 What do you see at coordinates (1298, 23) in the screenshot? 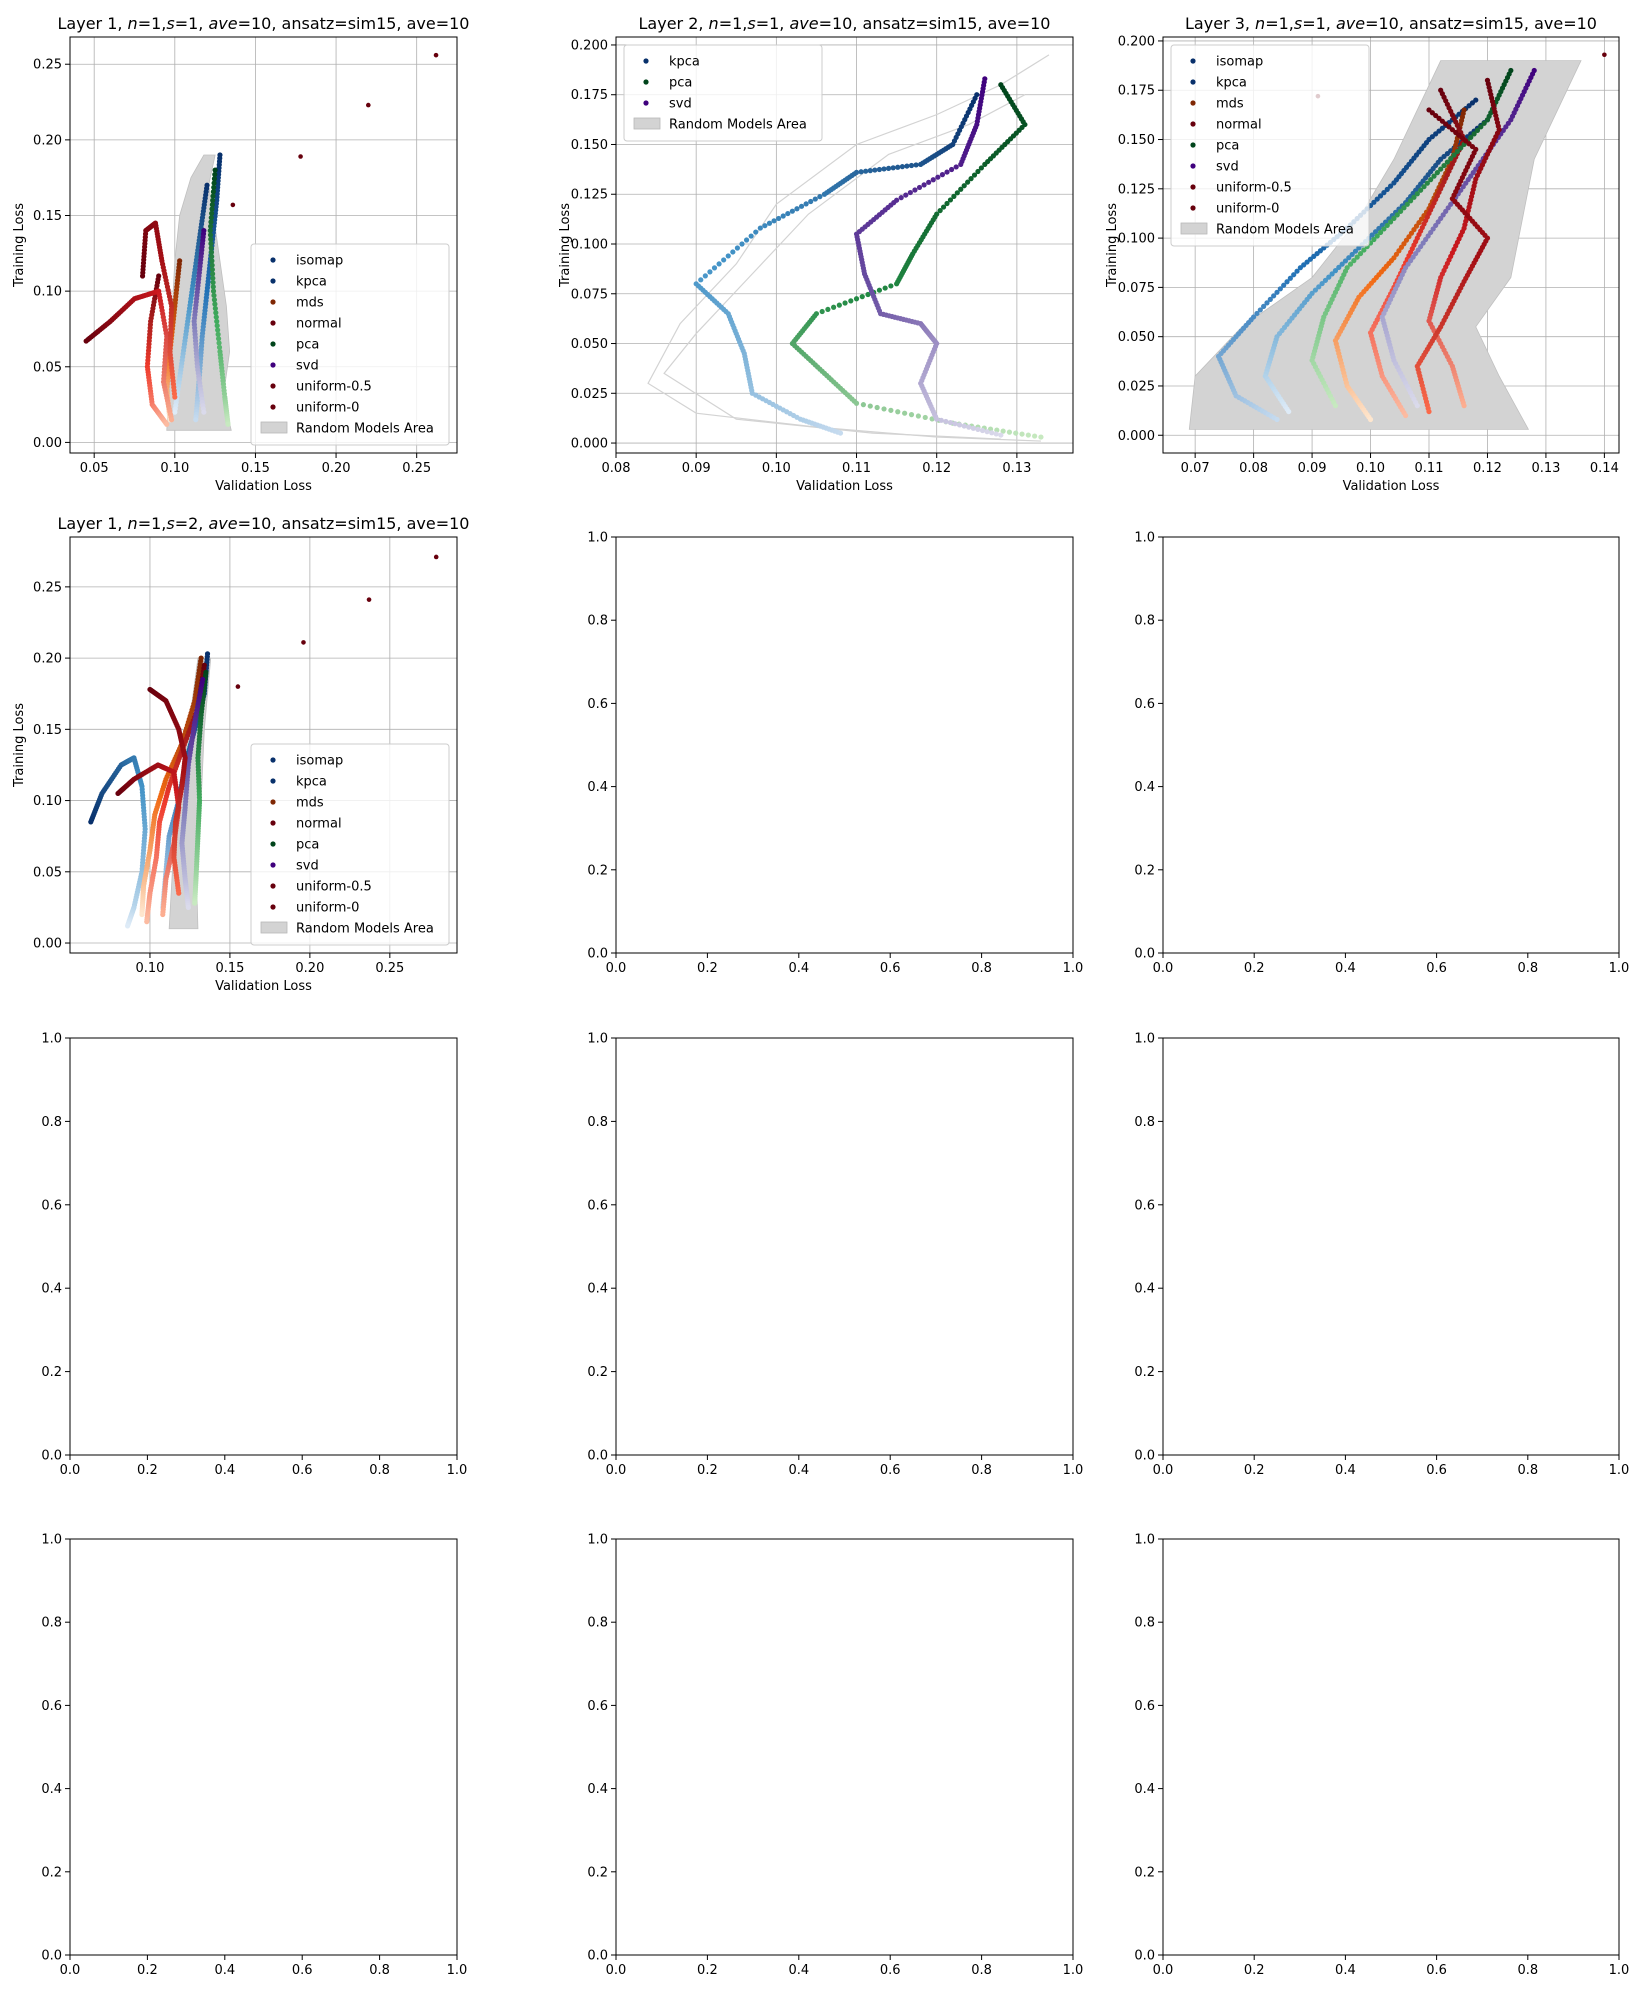
I see `title-part: s` at bounding box center [1298, 23].